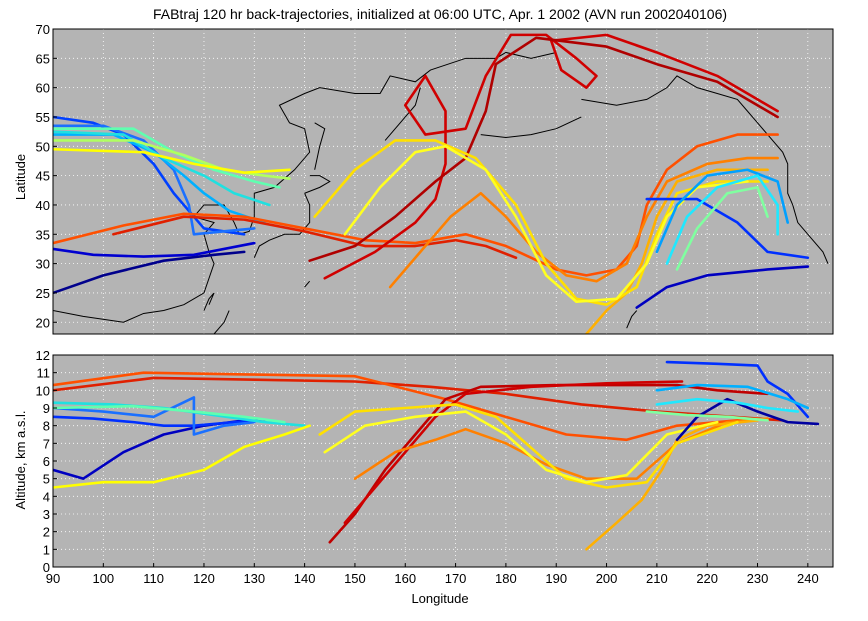  What do you see at coordinates (153, 578) in the screenshot?
I see `x-tick-label: 110` at bounding box center [153, 578].